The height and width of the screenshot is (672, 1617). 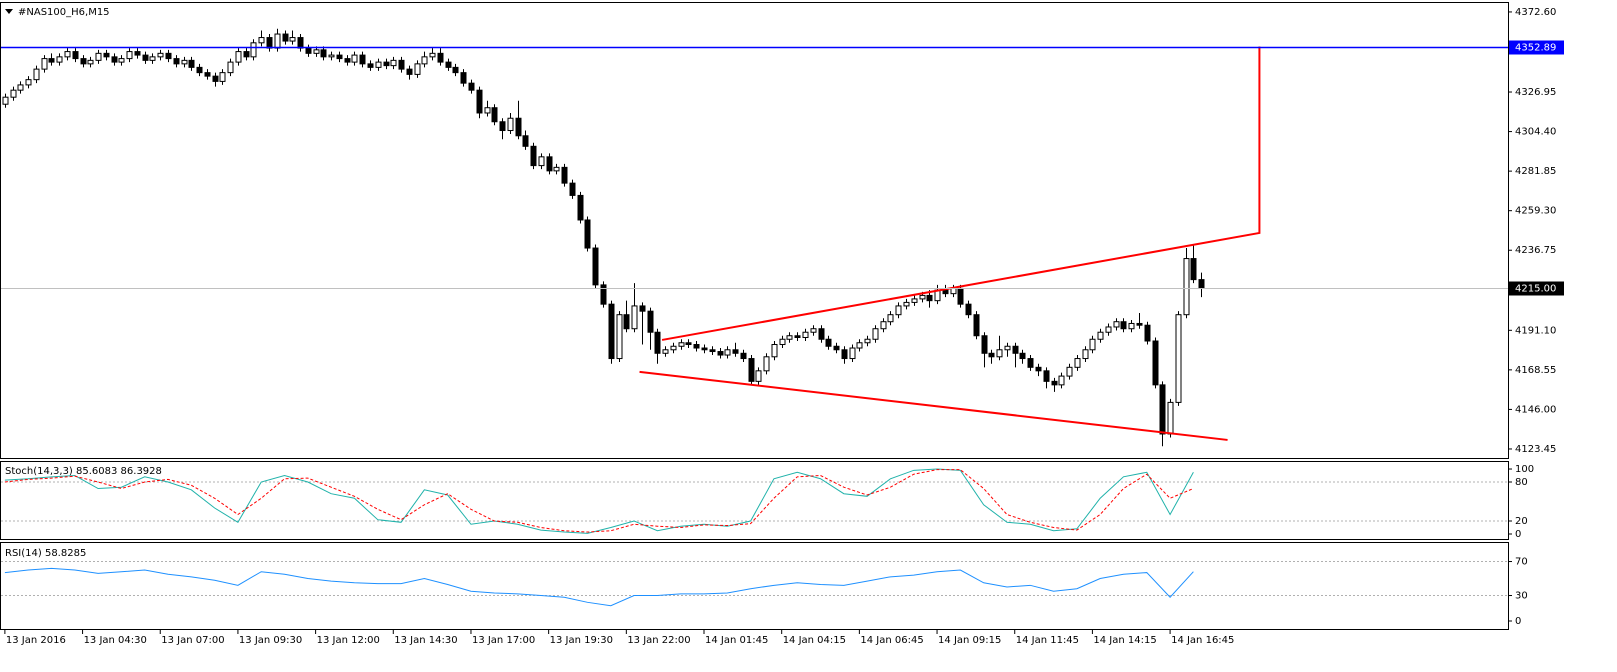 What do you see at coordinates (1047, 640) in the screenshot?
I see `x-tick-label: 14 Jan 11:45` at bounding box center [1047, 640].